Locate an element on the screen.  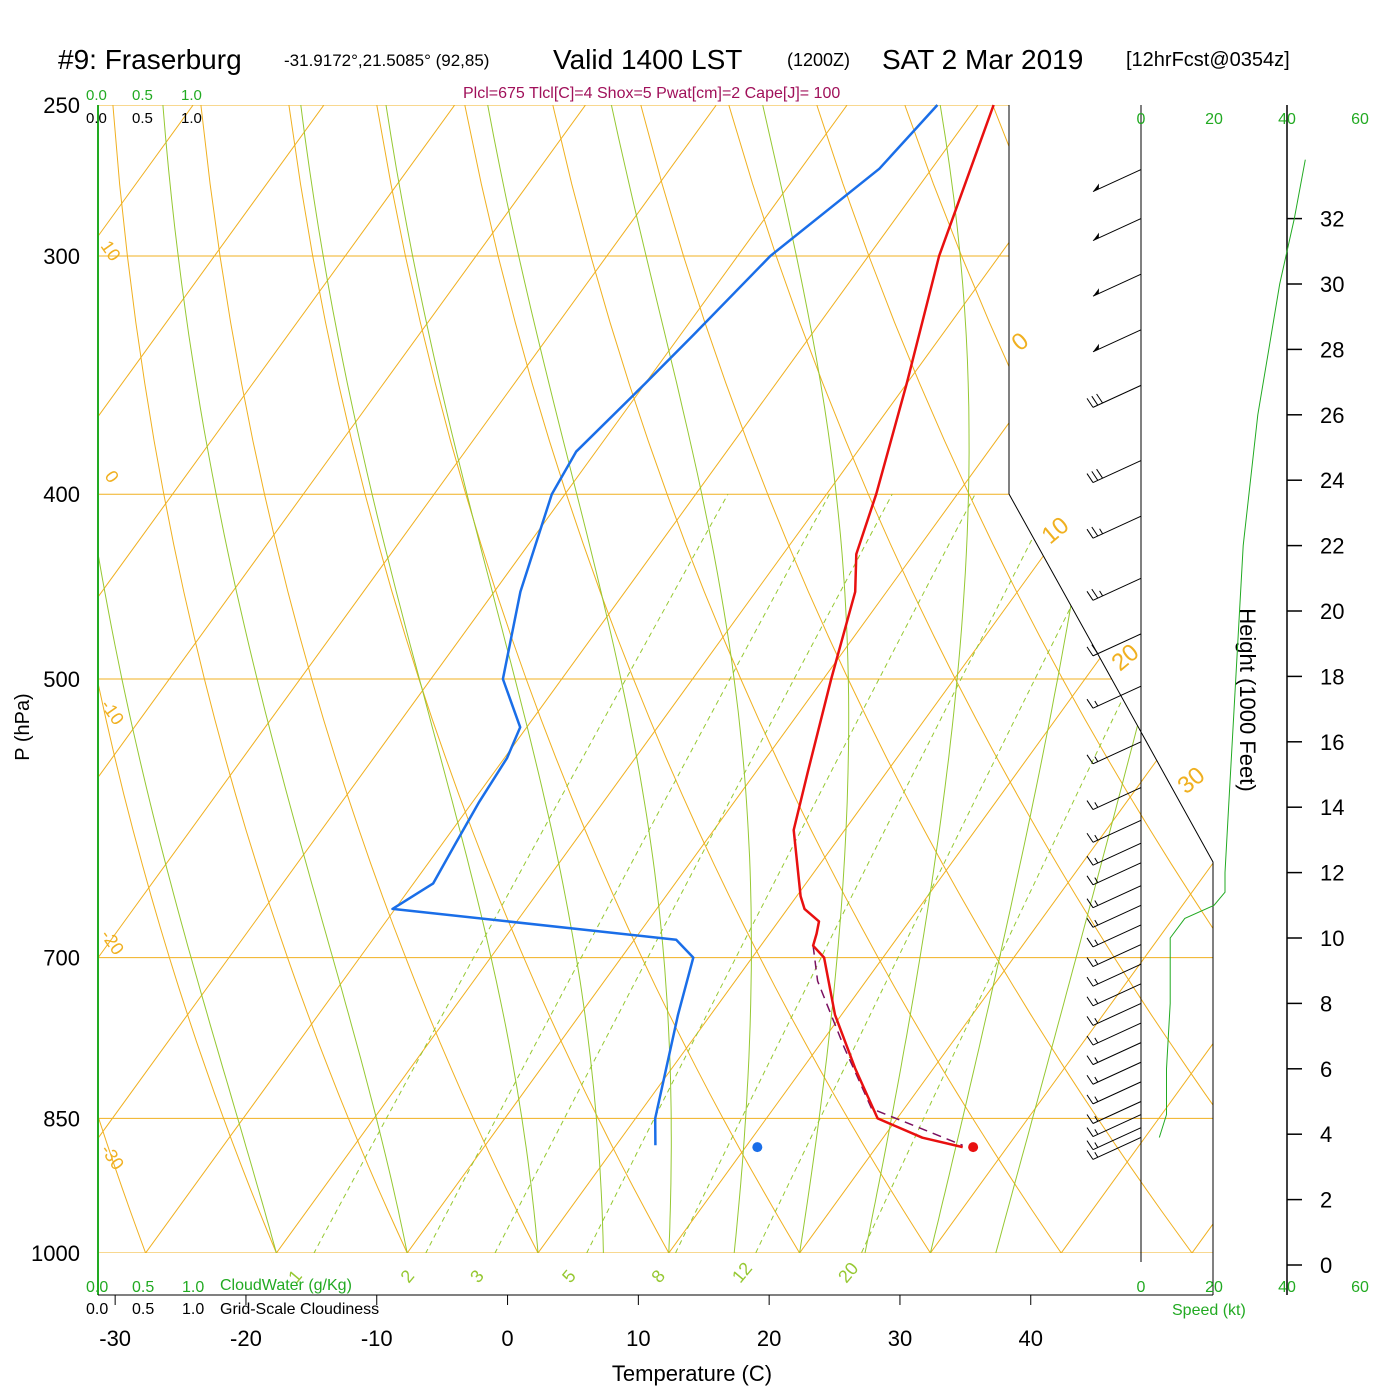
height-tick-label: 26 is located at coordinates (1332, 415).